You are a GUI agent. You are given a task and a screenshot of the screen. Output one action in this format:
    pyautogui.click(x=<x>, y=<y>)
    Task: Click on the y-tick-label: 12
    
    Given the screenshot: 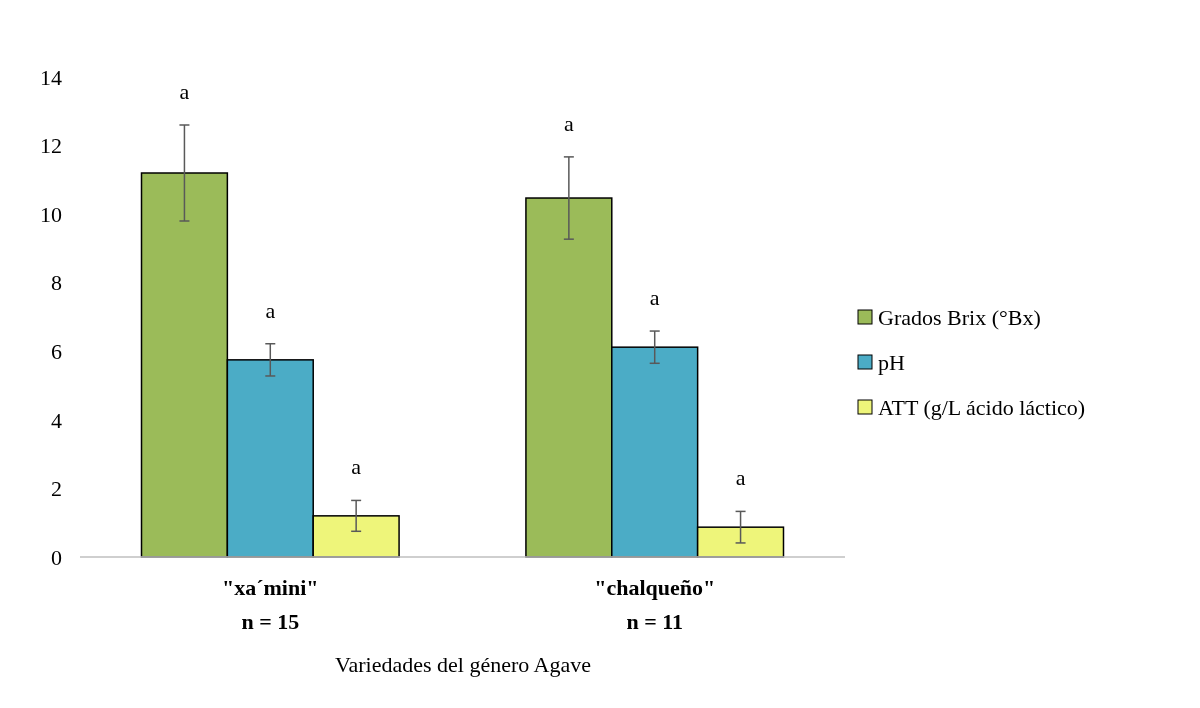 What is the action you would take?
    pyautogui.click(x=51, y=146)
    